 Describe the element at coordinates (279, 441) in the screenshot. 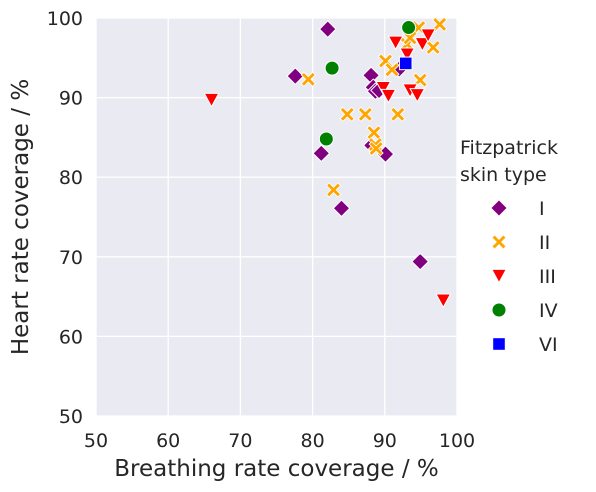

I see `x-tick-labels: 50 60 70 80 90 100` at that location.